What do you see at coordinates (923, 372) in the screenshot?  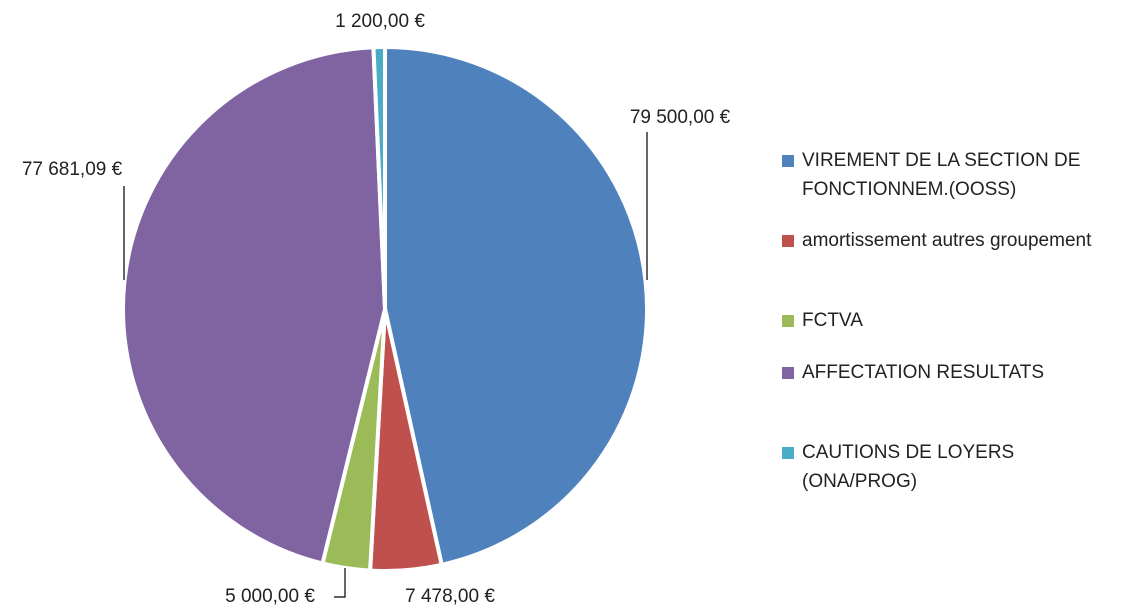 I see `legend-label: AFFECTATION RESULTATS` at bounding box center [923, 372].